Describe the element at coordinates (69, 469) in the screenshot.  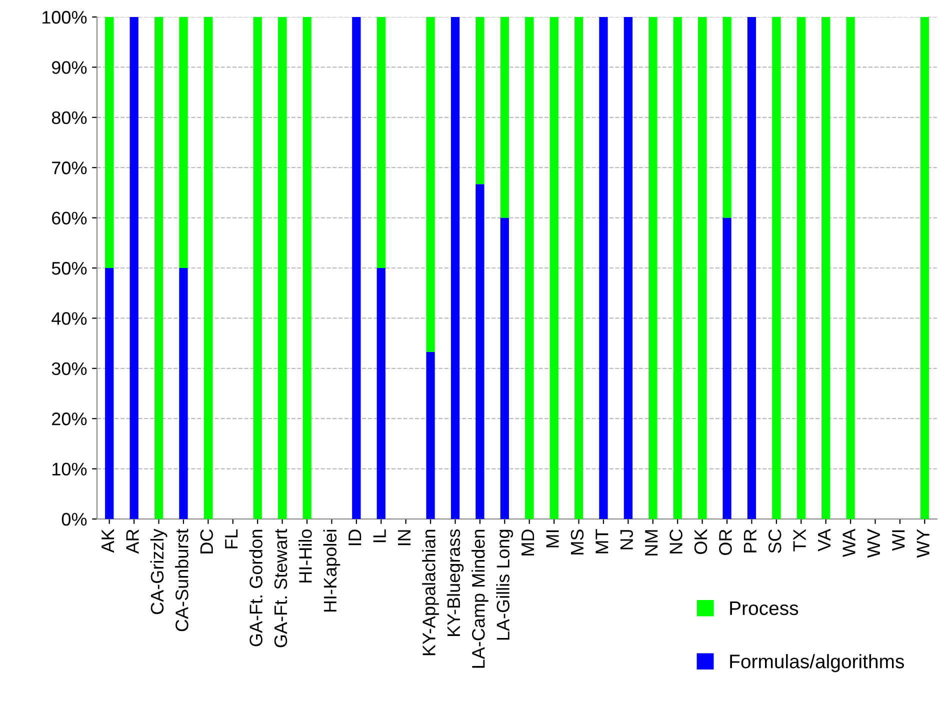
I see `y-tick-label: 10%` at that location.